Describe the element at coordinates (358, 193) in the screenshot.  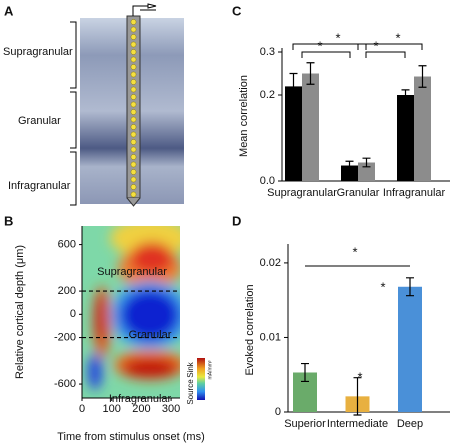
I see `x-tick-label: Granular` at that location.